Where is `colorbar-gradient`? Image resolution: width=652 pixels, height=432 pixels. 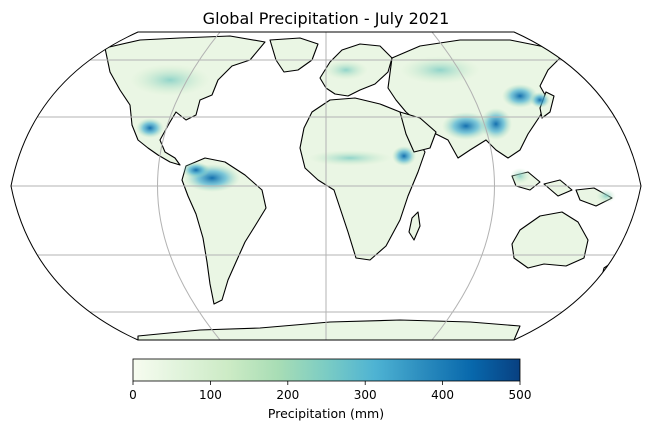
colorbar-gradient is located at coordinates (326, 370).